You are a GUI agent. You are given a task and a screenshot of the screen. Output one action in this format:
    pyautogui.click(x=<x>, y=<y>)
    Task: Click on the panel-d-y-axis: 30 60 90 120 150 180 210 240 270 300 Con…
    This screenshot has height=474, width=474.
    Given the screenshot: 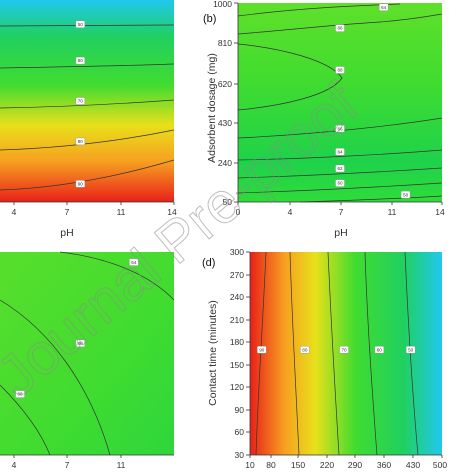 What is the action you would take?
    pyautogui.click(x=229, y=353)
    